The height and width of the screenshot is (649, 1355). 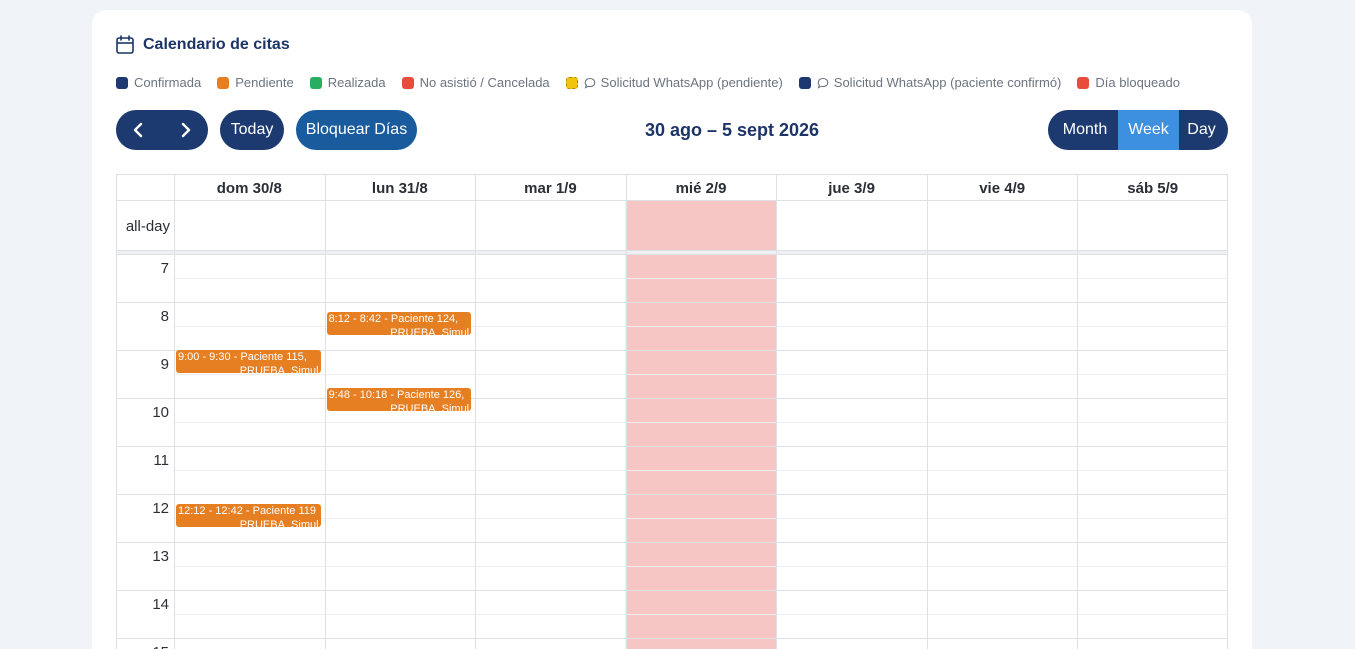 I want to click on day-header: mié 2/9, so click(x=701, y=188).